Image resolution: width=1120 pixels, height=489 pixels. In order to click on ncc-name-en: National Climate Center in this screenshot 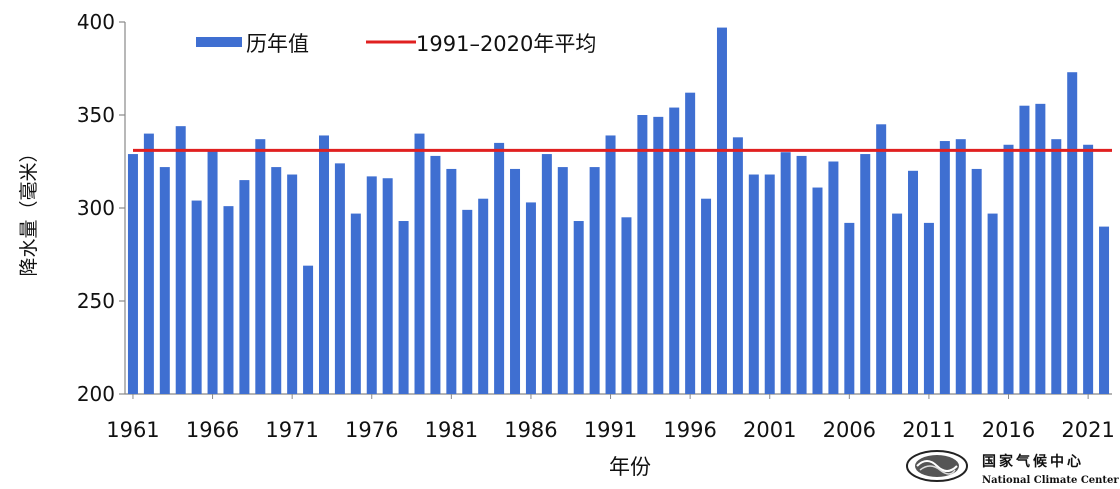, I will do `click(1050, 480)`.